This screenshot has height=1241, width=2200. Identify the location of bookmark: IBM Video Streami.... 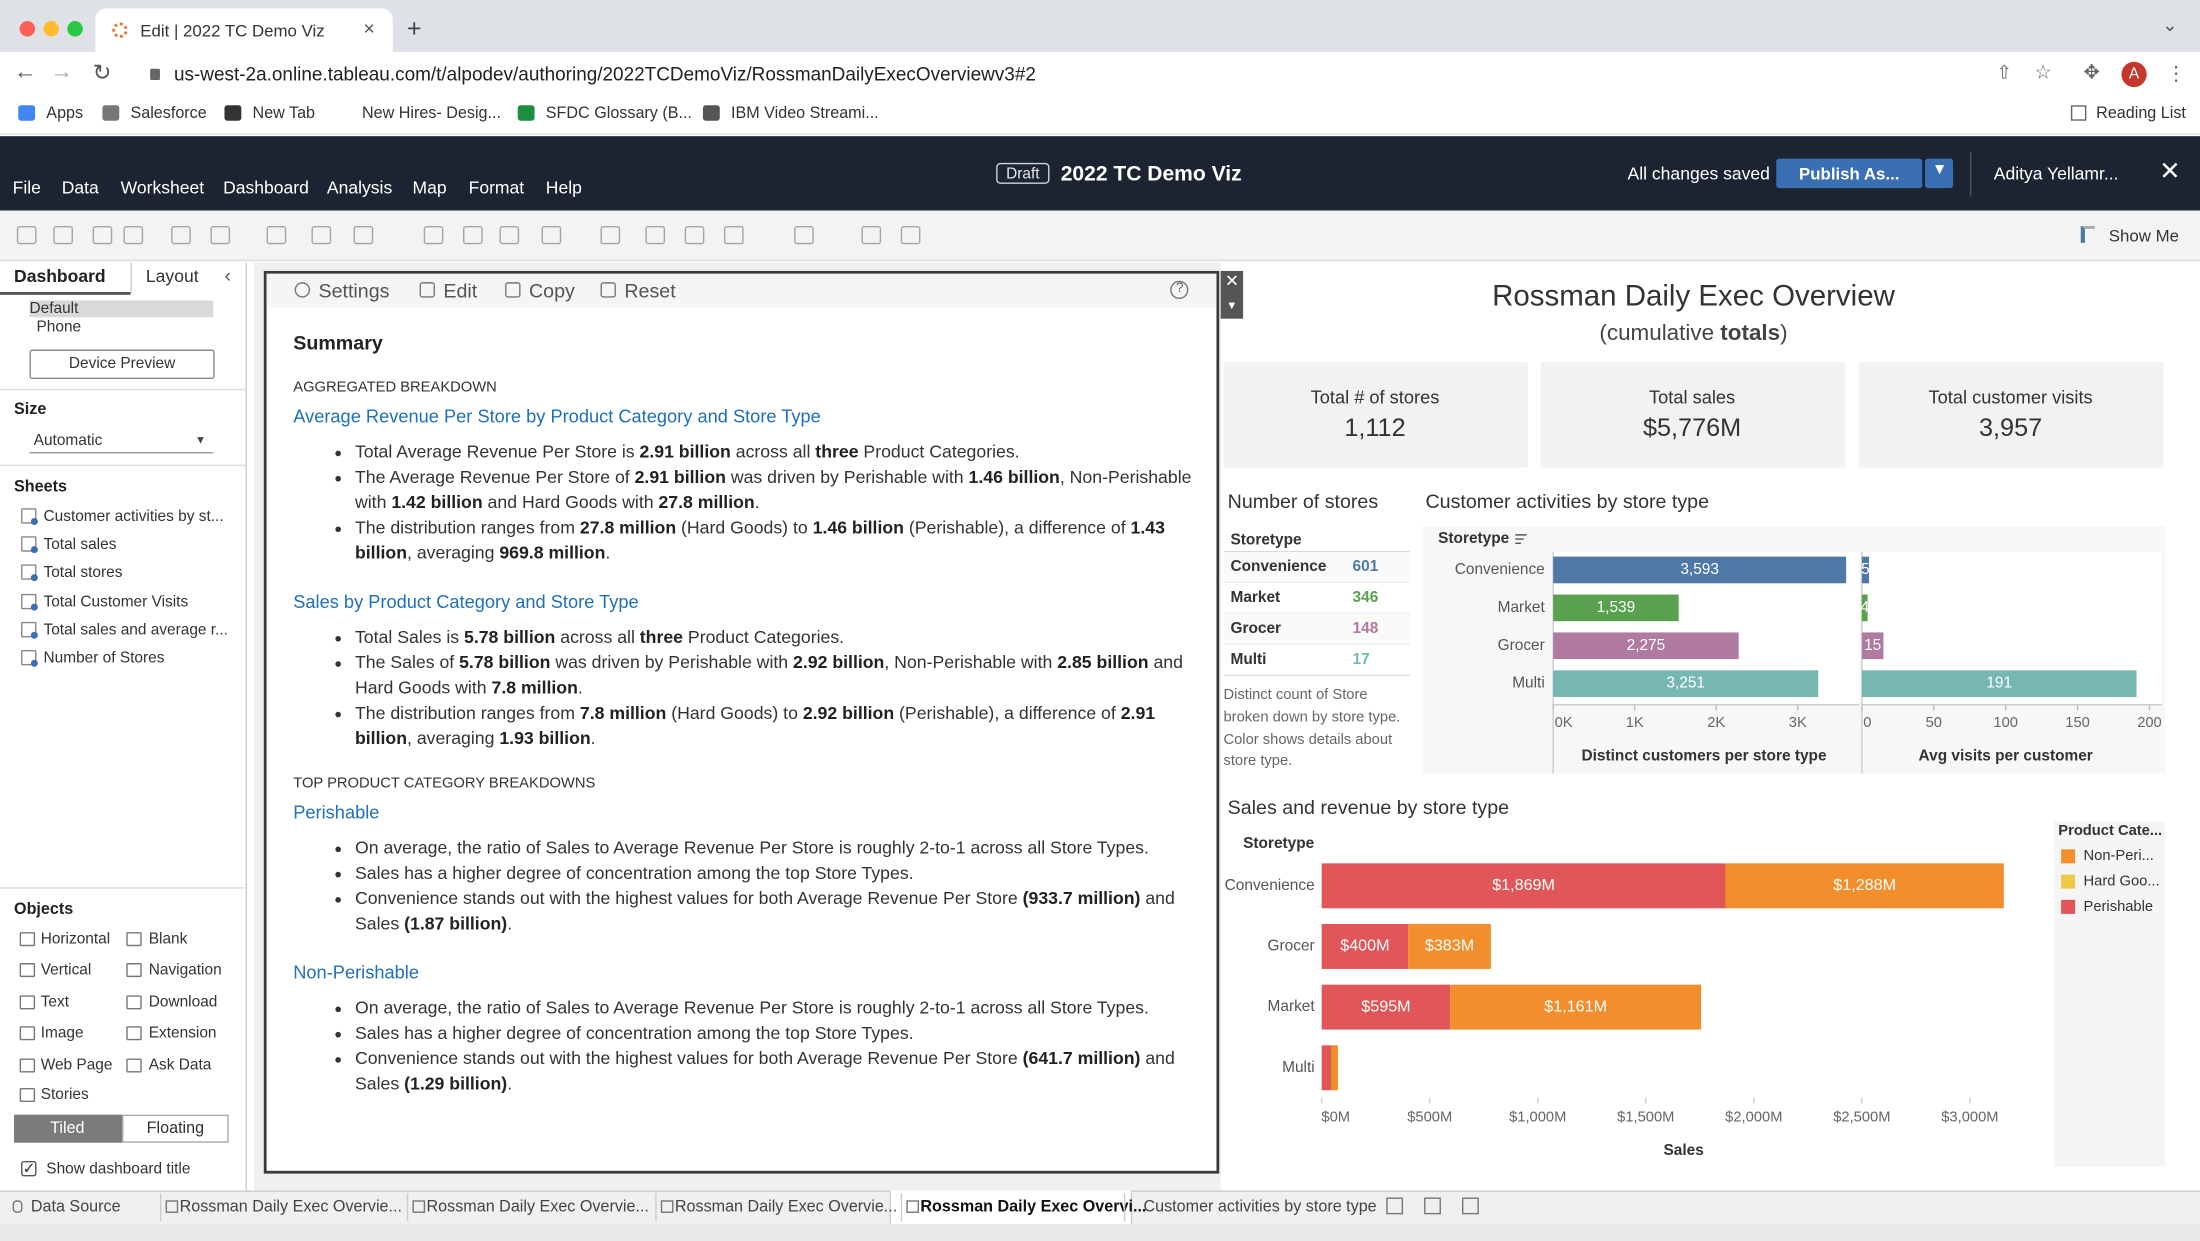
(804, 114).